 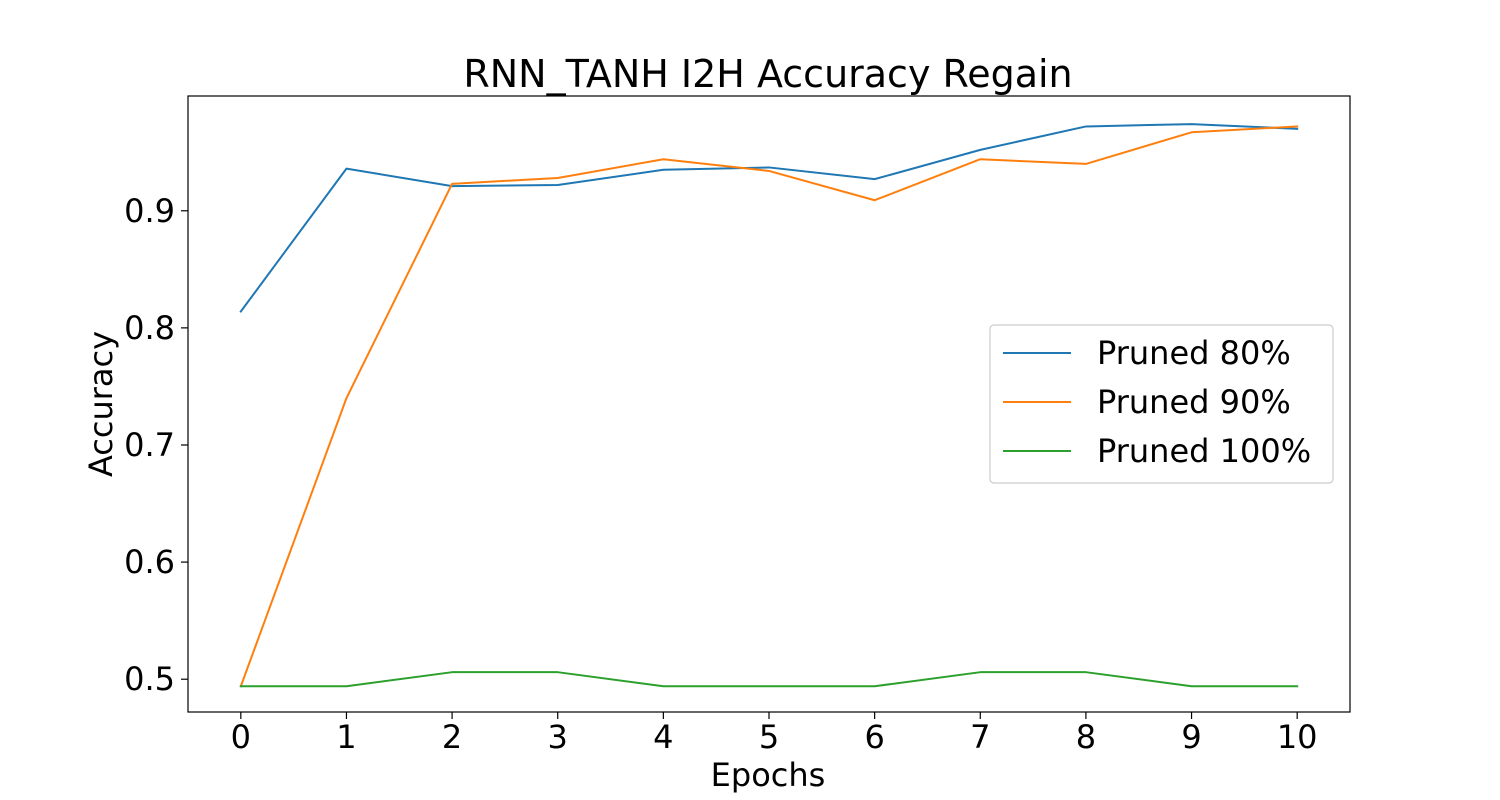 What do you see at coordinates (241, 737) in the screenshot?
I see `x-tick-label: 0` at bounding box center [241, 737].